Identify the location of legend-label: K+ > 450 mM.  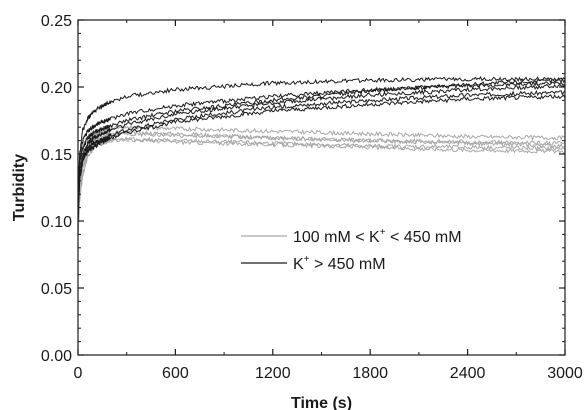
(339, 263).